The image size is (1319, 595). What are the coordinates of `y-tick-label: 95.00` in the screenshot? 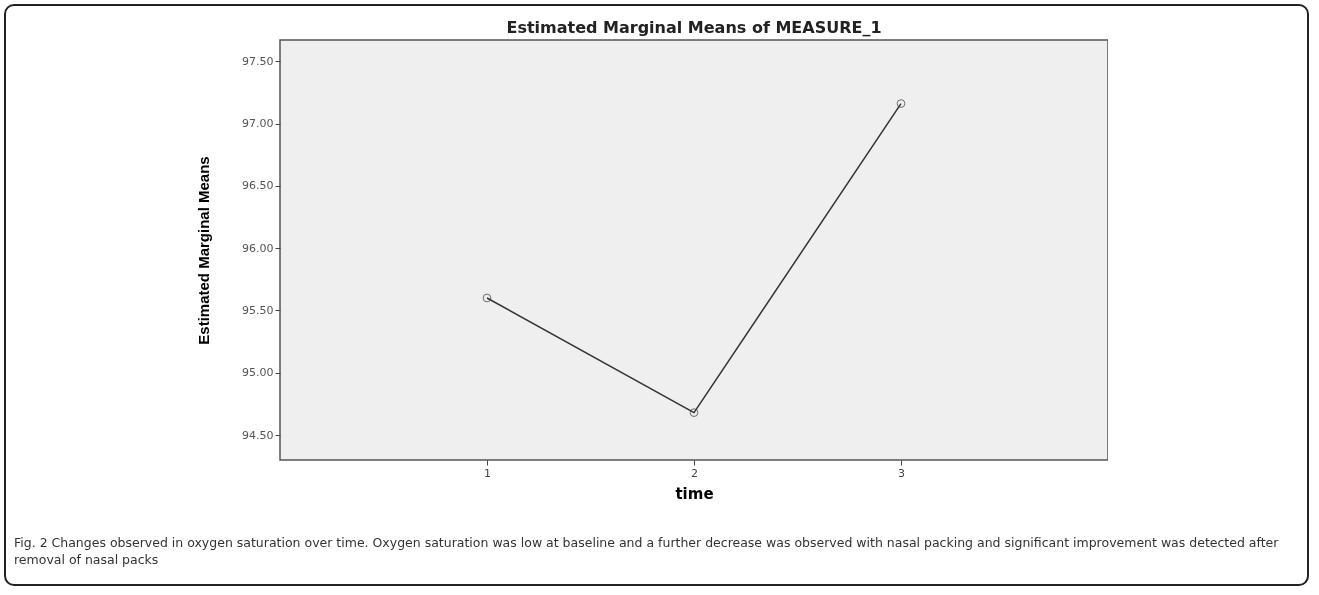 It's located at (258, 373).